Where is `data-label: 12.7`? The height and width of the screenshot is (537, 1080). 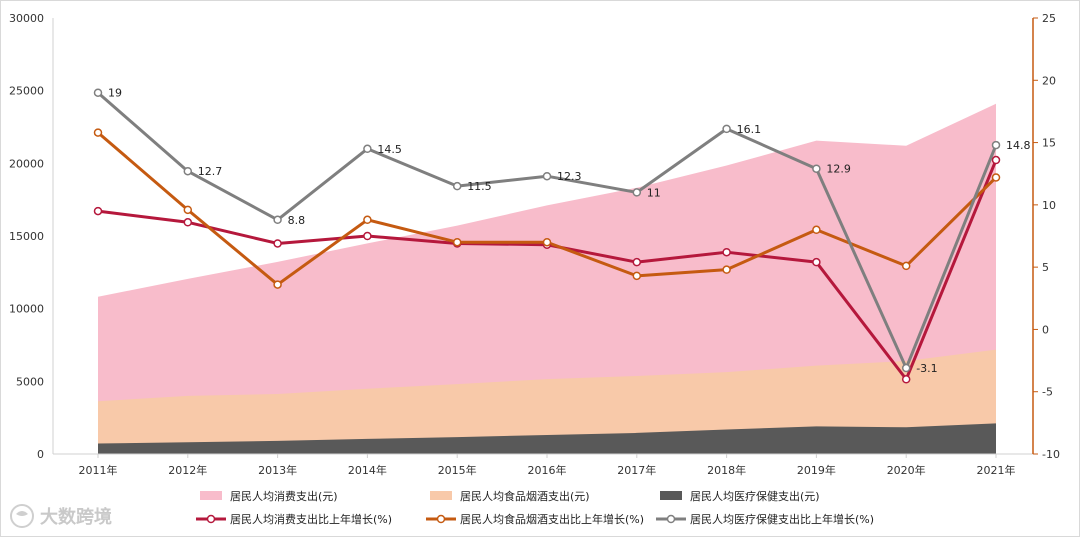 data-label: 12.7 is located at coordinates (210, 171).